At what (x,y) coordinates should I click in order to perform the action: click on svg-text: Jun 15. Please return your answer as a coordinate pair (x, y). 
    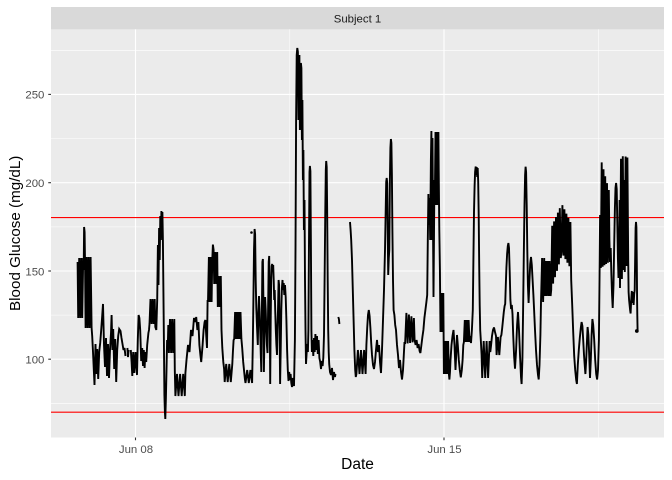
    Looking at the image, I should click on (444, 450).